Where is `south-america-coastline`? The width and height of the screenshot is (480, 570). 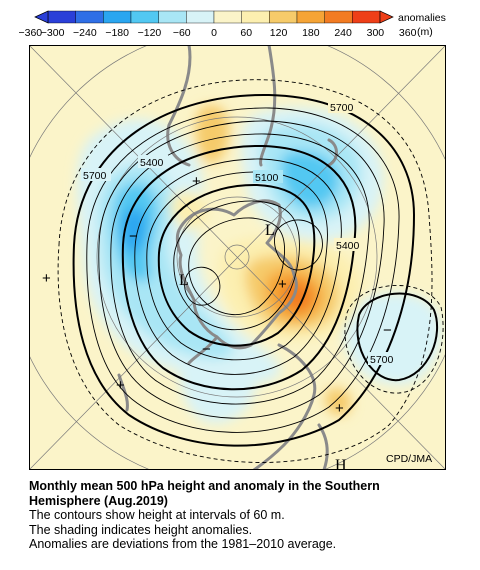
south-america-coastline is located at coordinates (179, 106).